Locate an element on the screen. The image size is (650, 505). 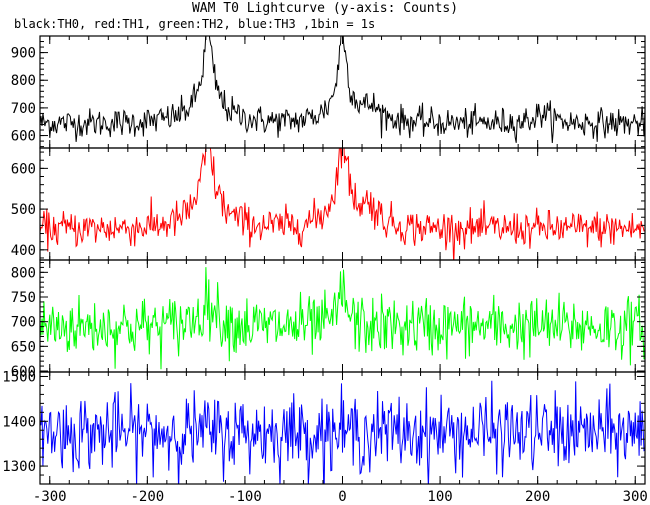
y-tick-label: 1400 is located at coordinates (19, 422).